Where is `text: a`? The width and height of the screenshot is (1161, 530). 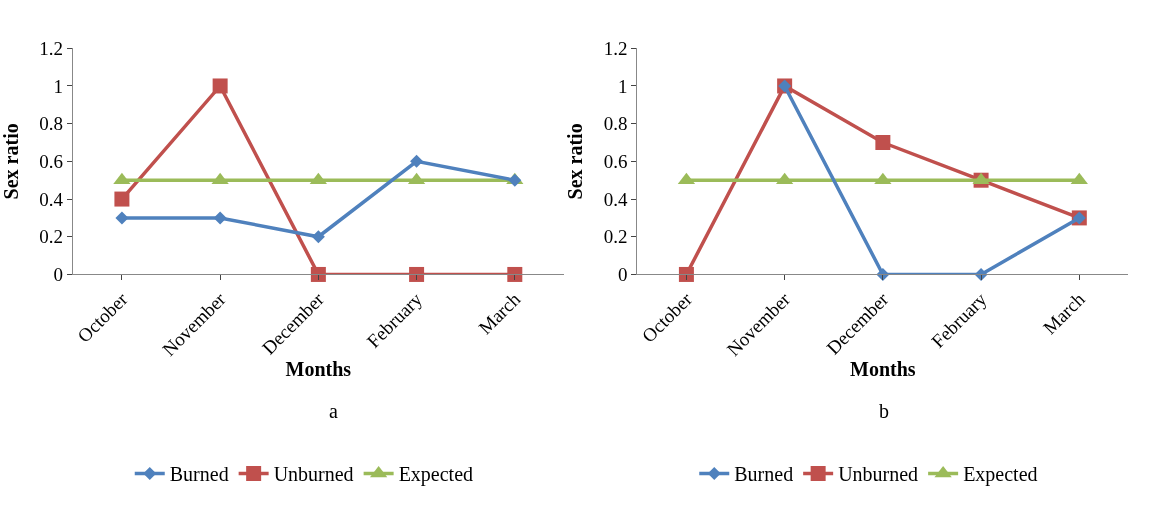 text: a is located at coordinates (333, 411).